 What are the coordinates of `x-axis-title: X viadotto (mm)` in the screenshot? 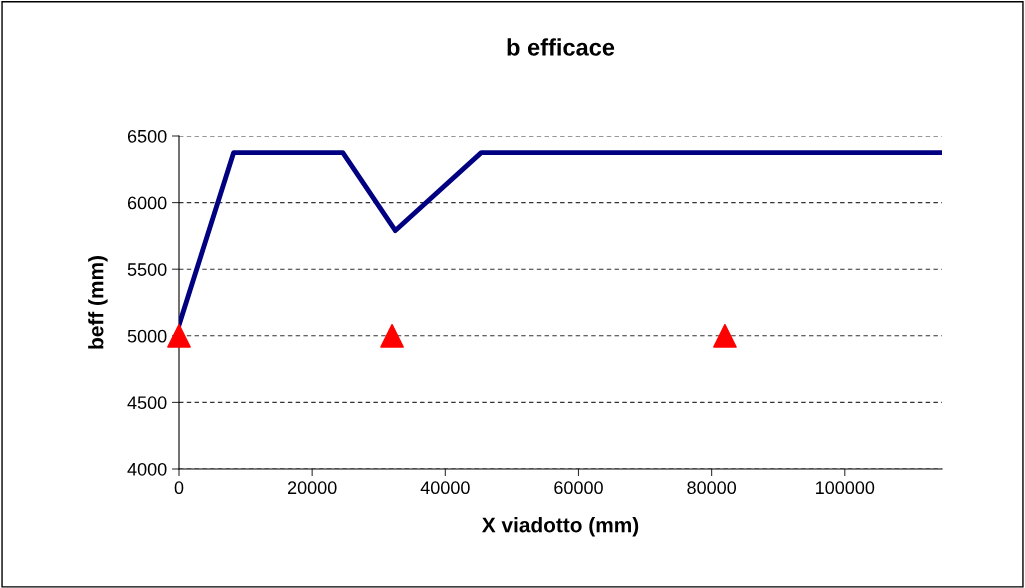 It's located at (560, 527).